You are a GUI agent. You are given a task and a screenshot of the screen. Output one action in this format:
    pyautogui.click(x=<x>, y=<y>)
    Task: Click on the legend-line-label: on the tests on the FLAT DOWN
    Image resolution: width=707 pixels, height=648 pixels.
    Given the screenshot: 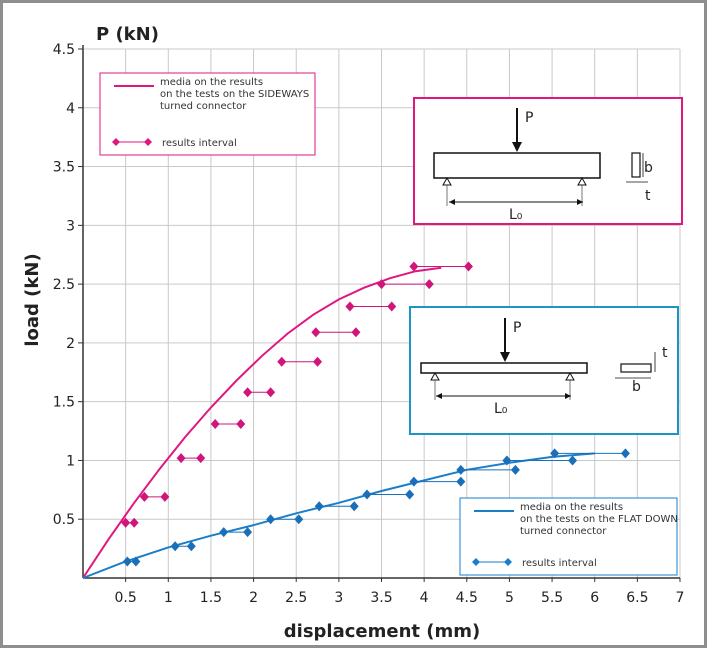 What is the action you would take?
    pyautogui.click(x=599, y=519)
    